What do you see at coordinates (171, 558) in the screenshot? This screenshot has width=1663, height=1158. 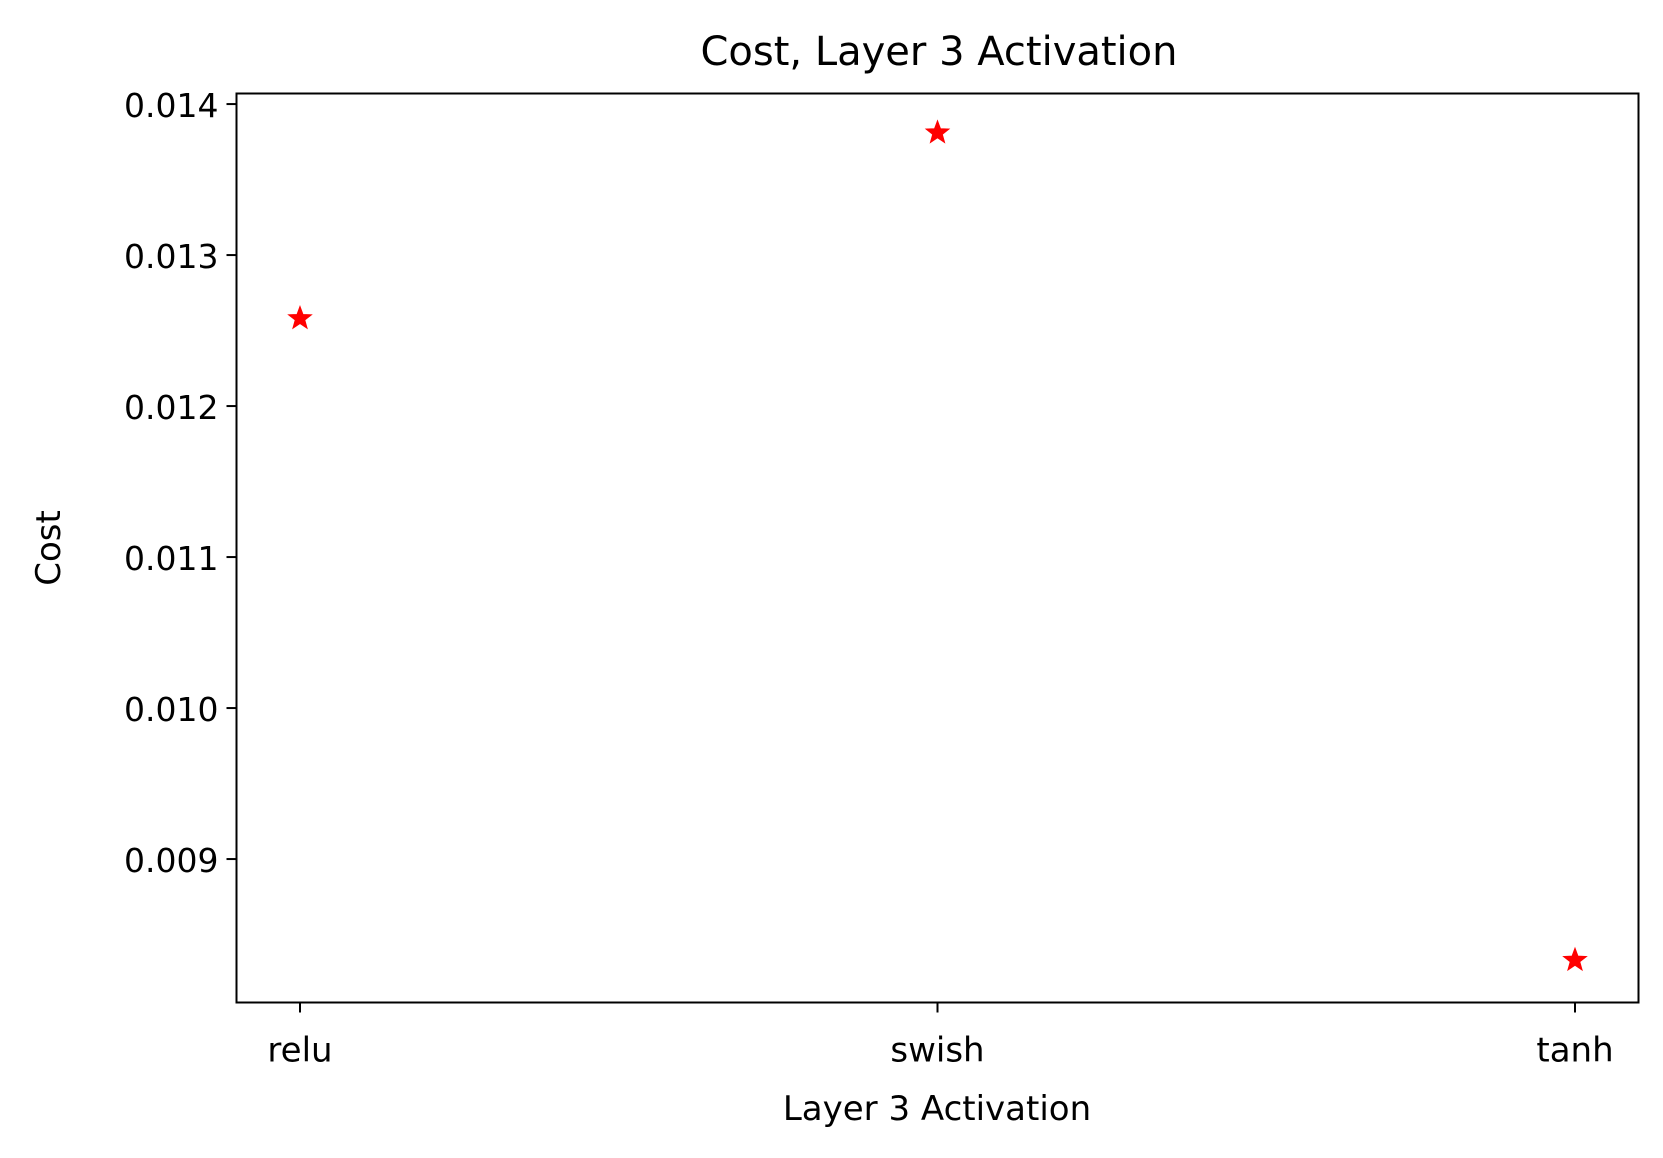 I see `y-tick-label: 0.011` at bounding box center [171, 558].